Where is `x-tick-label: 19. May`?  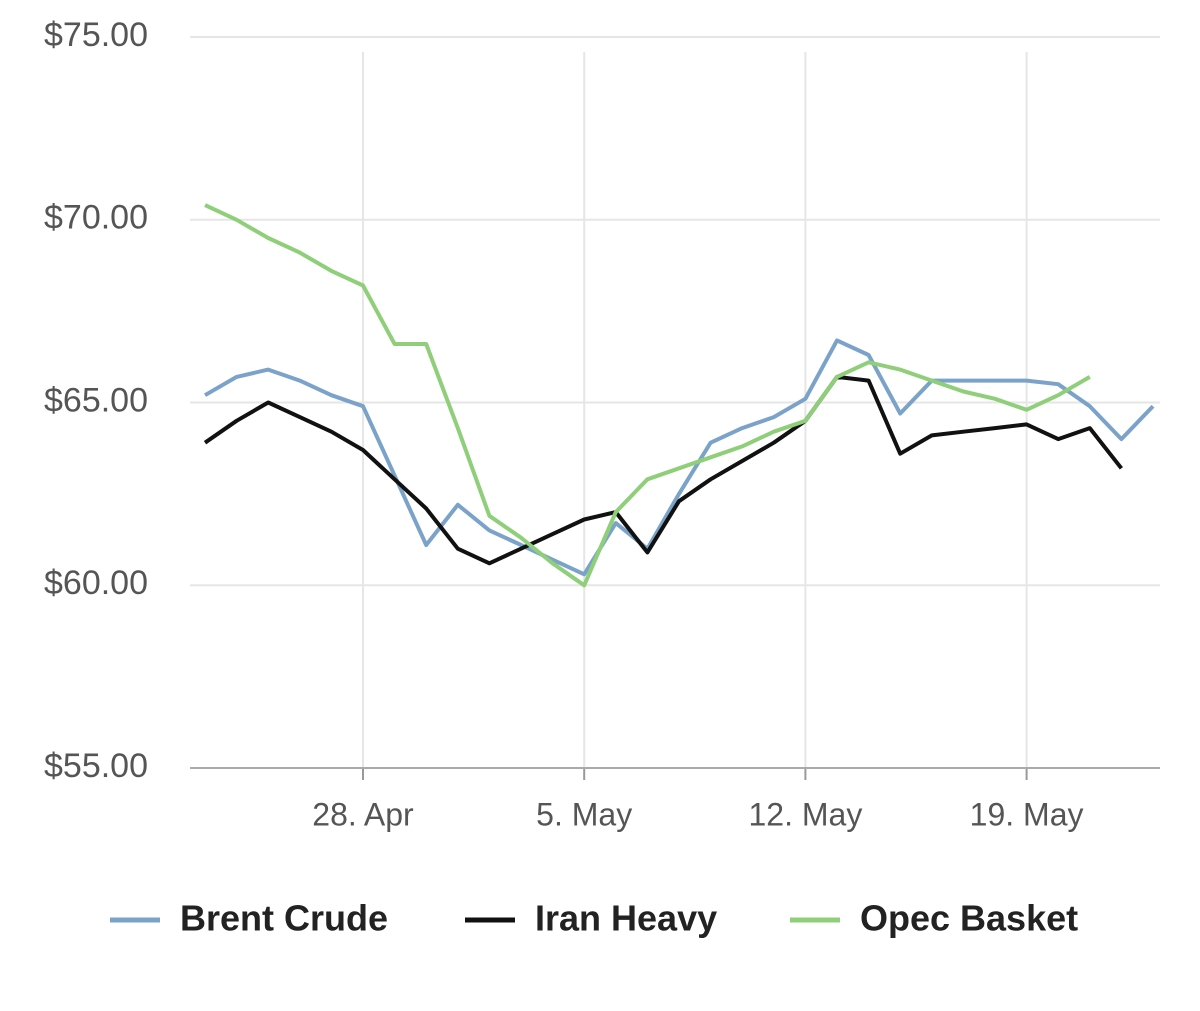
x-tick-label: 19. May is located at coordinates (1027, 814).